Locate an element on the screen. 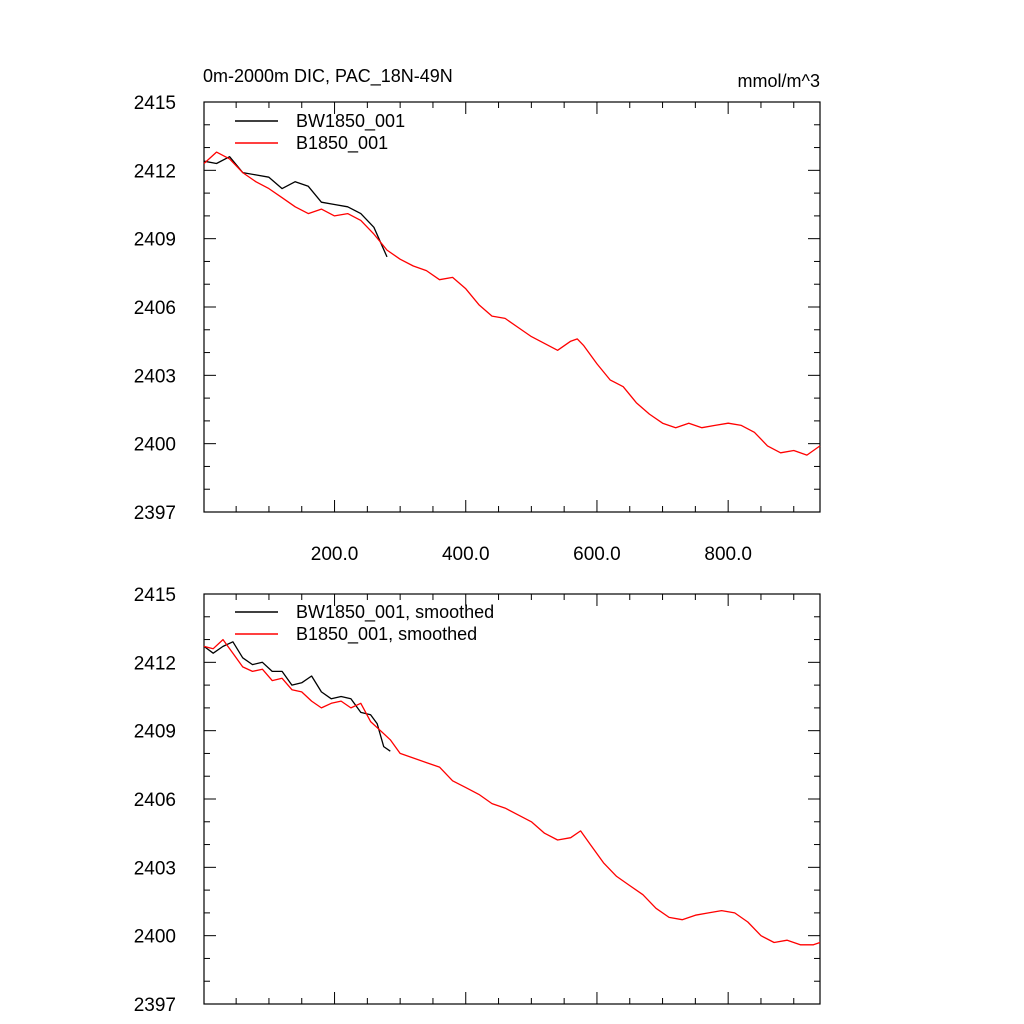 The height and width of the screenshot is (1024, 1024). top-legend-label-b1850: B1850_001 is located at coordinates (342, 143).